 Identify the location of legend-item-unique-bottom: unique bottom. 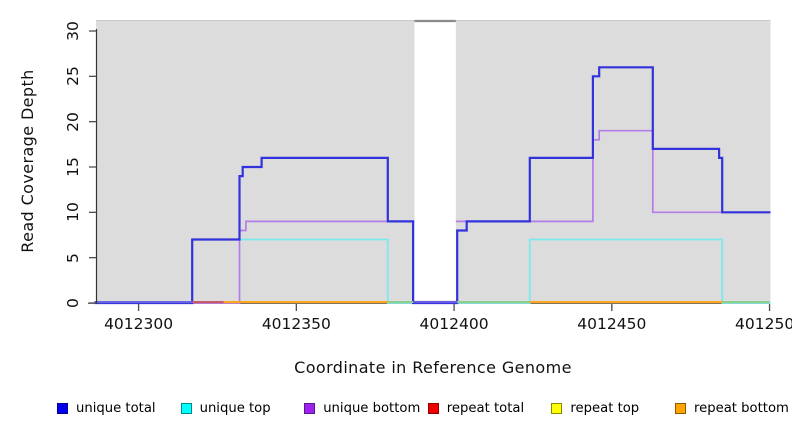
(362, 408).